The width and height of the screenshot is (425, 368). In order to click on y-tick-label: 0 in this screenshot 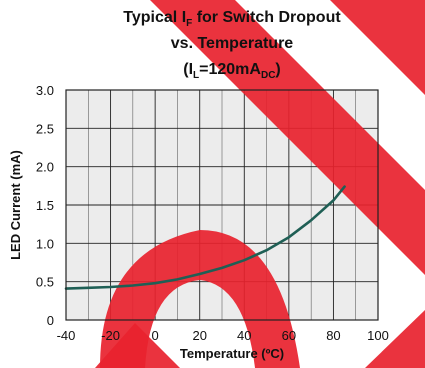, I will do `click(50, 320)`.